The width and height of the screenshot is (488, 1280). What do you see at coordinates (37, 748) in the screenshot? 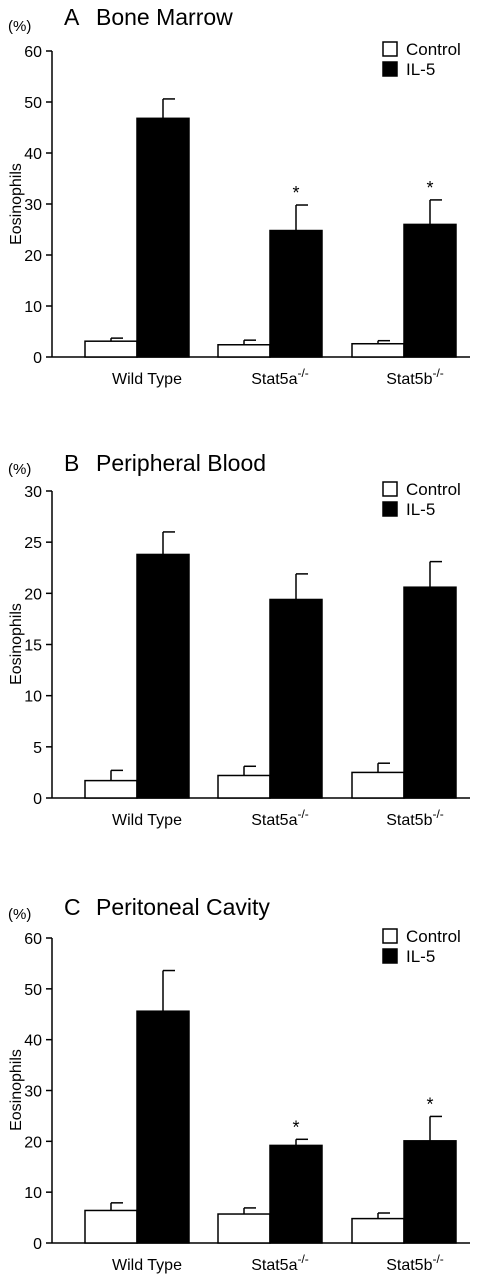
I see `y-tick-label: 5` at bounding box center [37, 748].